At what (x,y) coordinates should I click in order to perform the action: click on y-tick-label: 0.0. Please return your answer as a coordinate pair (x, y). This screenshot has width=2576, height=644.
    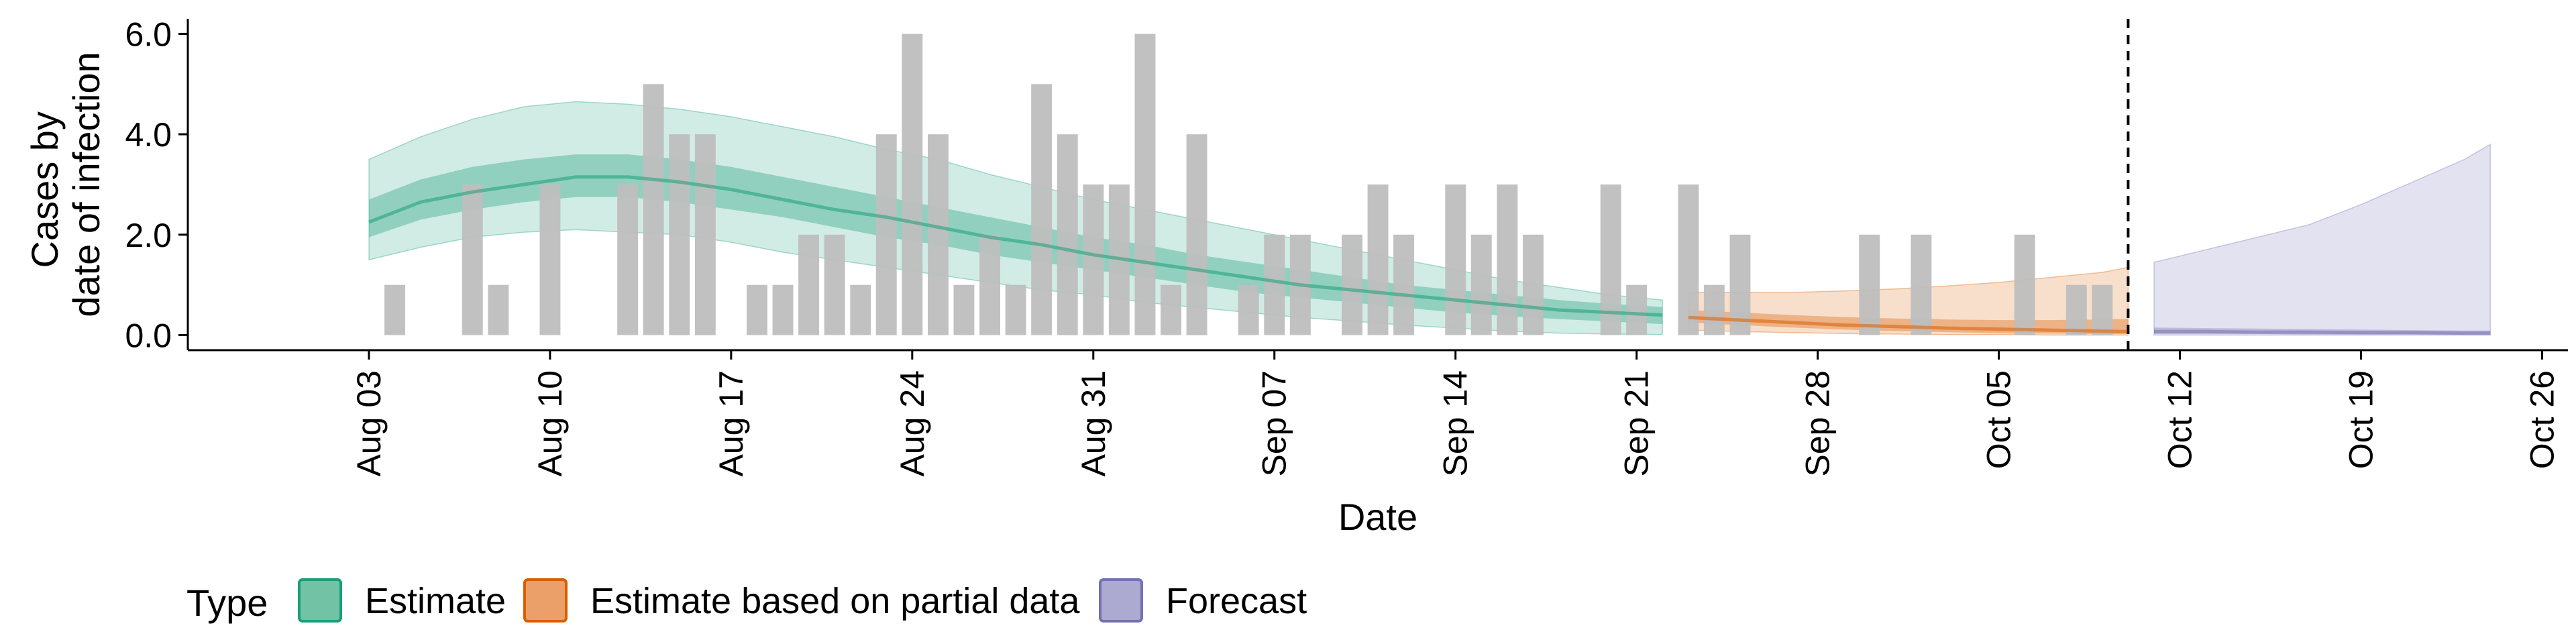
    Looking at the image, I should click on (148, 336).